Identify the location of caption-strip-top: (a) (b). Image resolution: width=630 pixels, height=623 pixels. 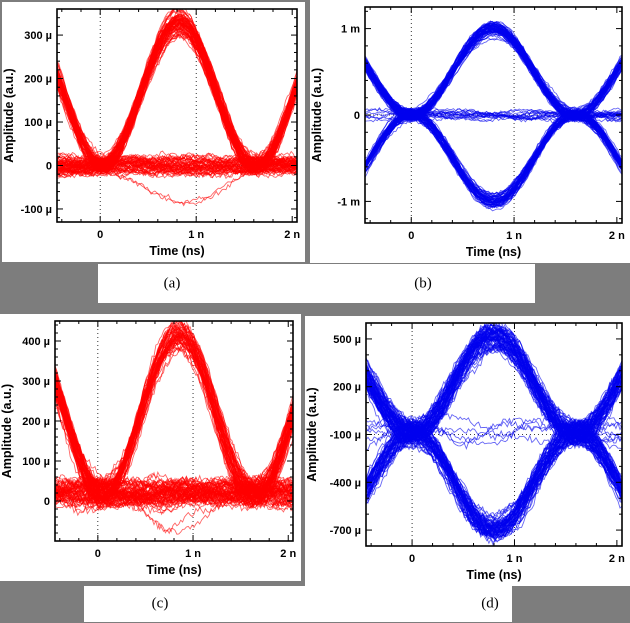
(316, 283).